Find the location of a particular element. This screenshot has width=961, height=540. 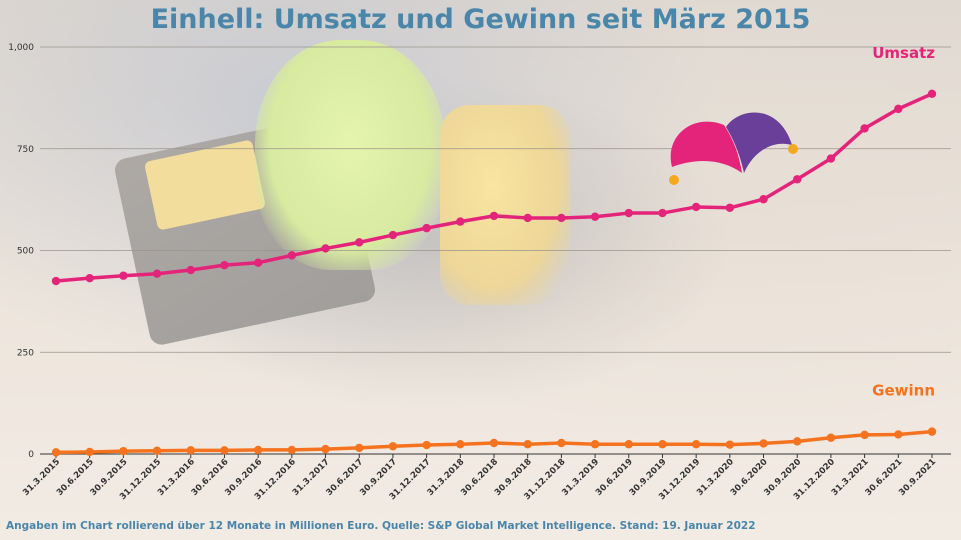

y-tick-label: 750 is located at coordinates (25, 150).